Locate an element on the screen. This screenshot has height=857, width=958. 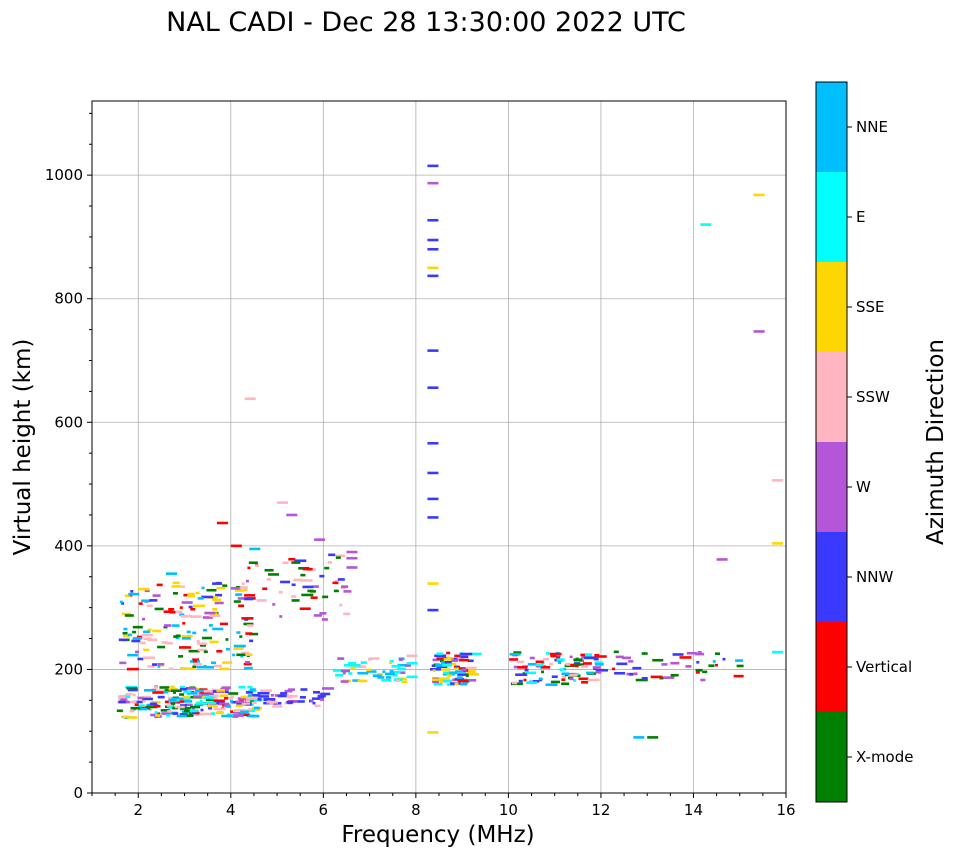
colorbar-tick-label: NNW is located at coordinates (874, 577).